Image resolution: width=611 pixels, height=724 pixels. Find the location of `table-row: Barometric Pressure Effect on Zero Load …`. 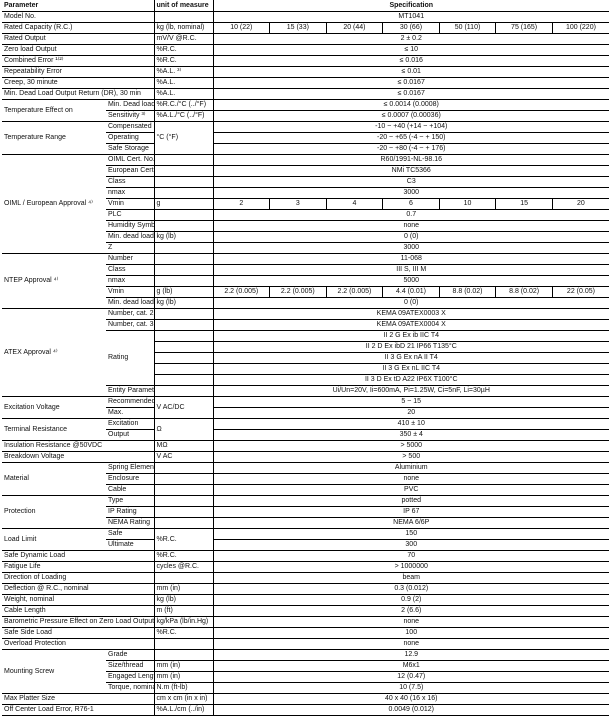

table-row: Barometric Pressure Effect on Zero Load … is located at coordinates (305, 622).